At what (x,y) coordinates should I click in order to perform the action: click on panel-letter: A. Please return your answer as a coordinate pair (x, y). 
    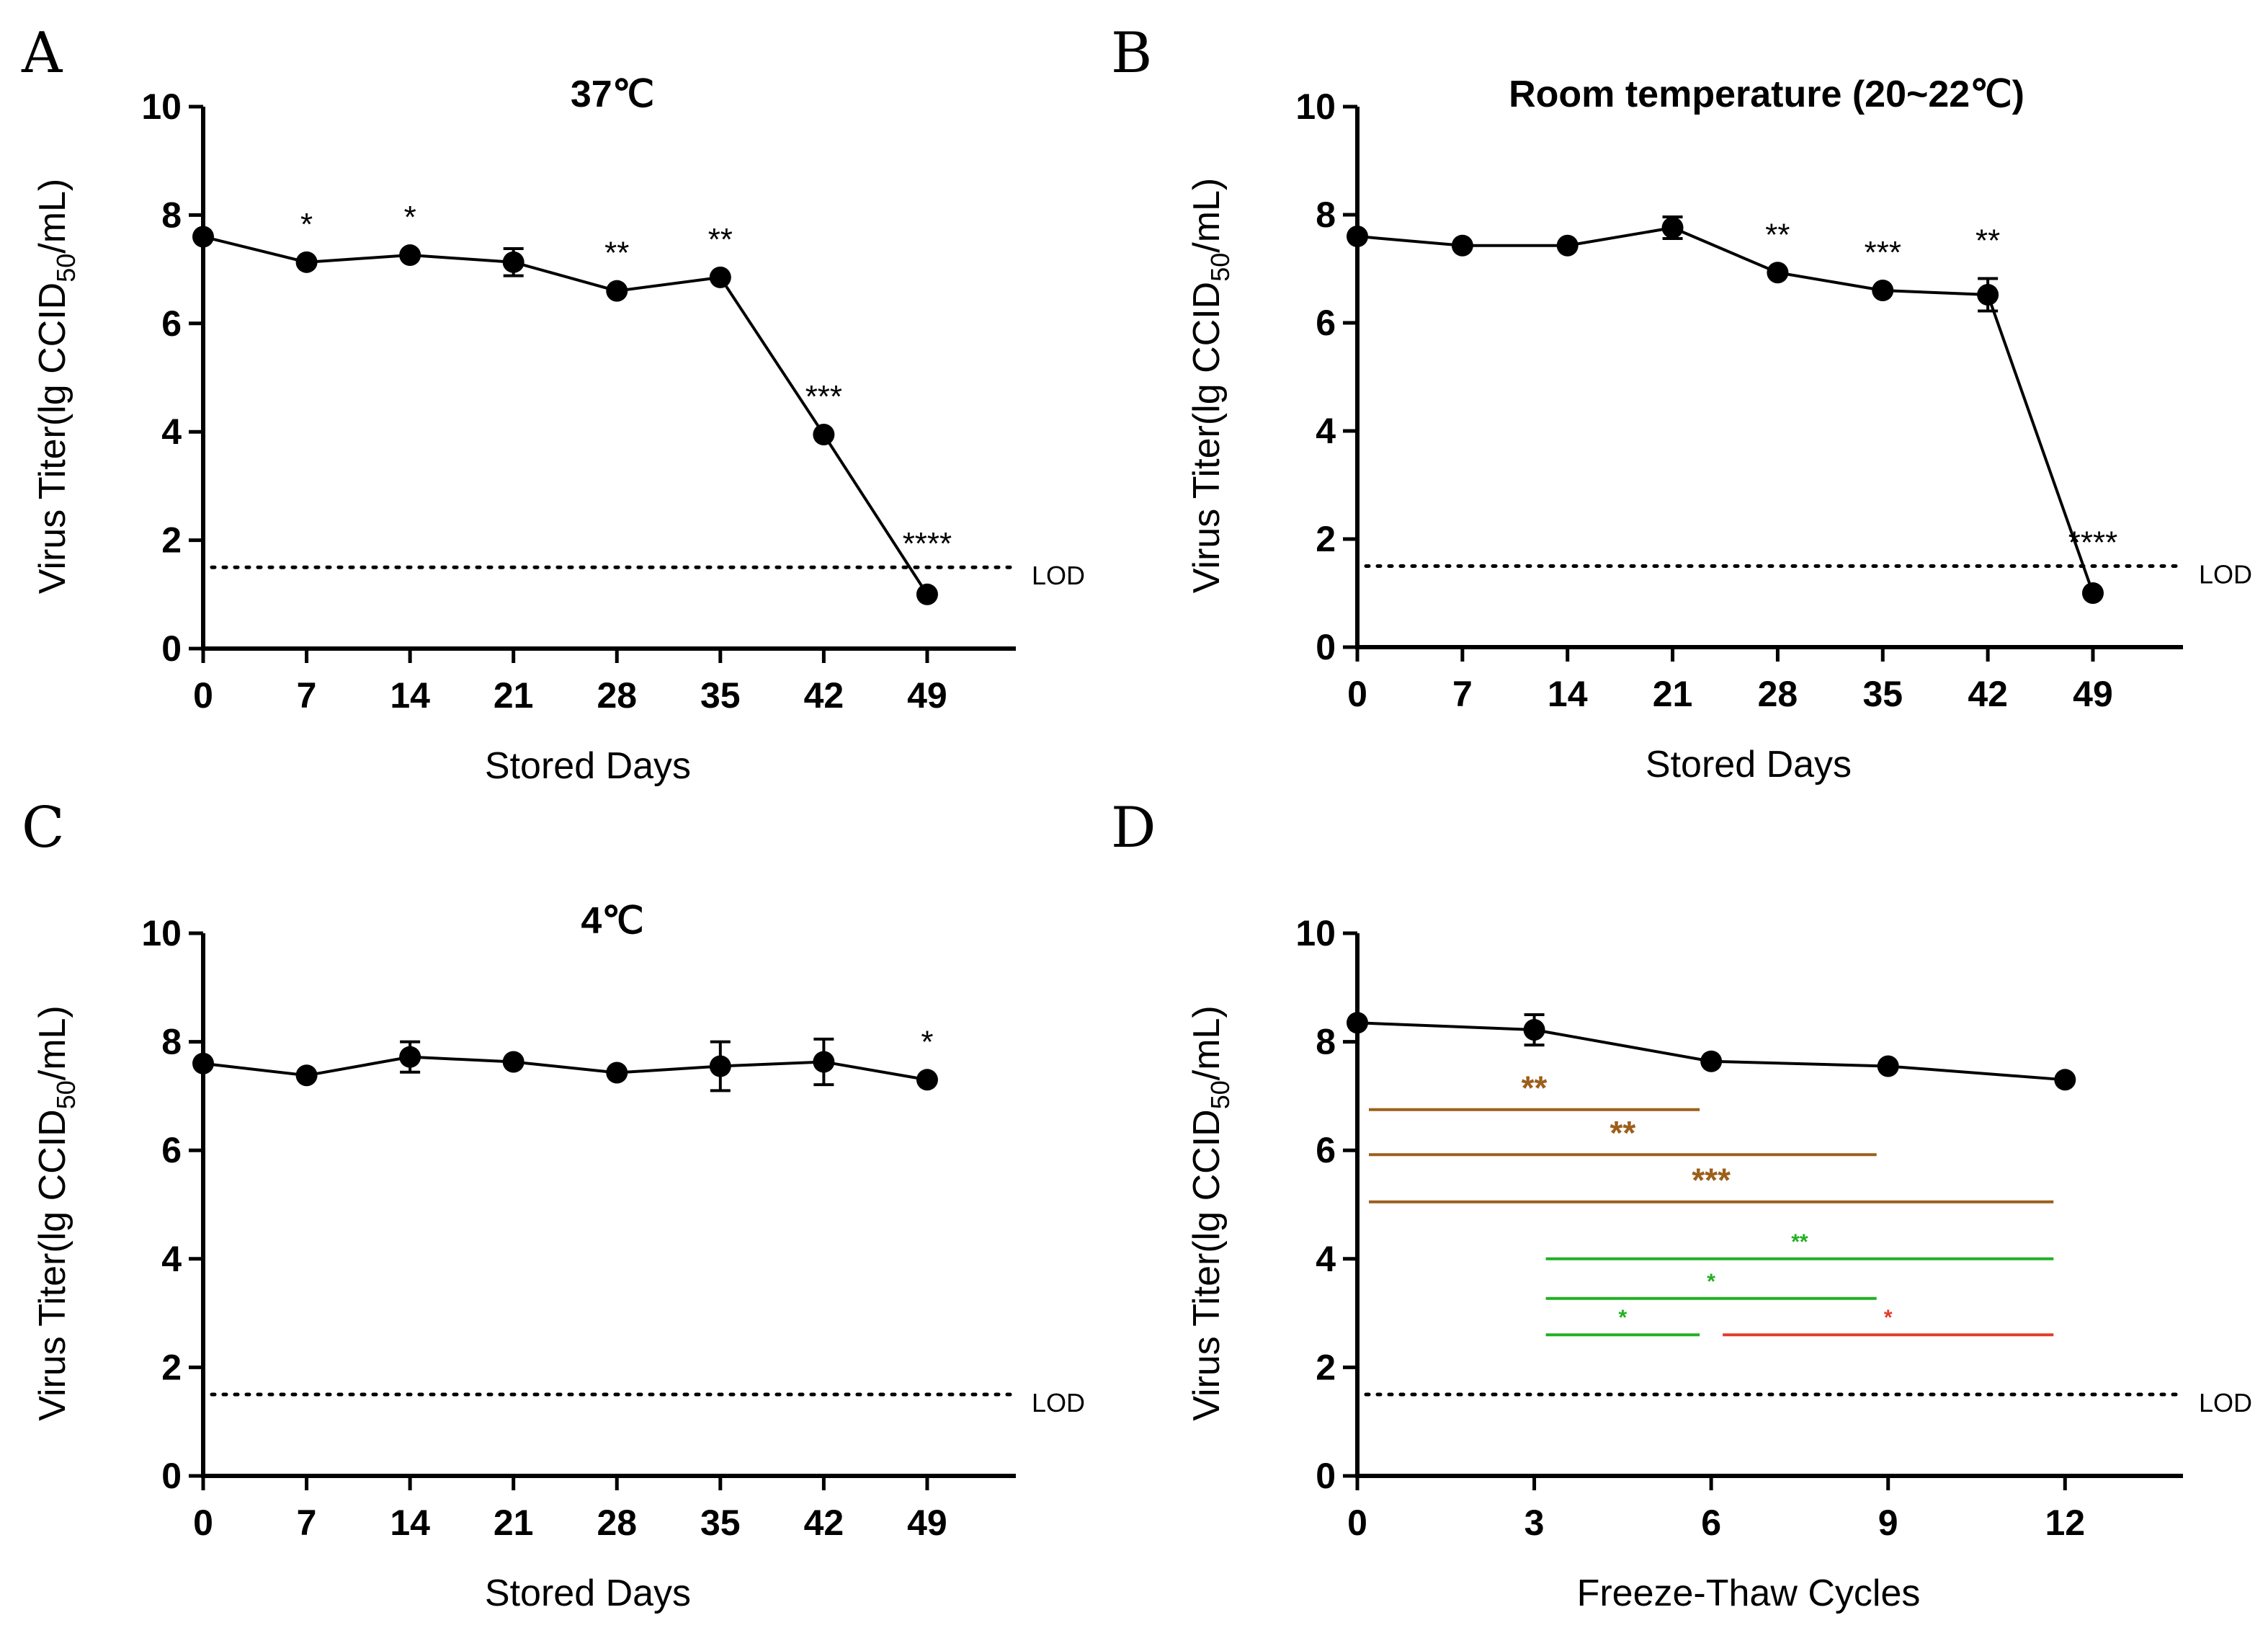
    Looking at the image, I should click on (42, 54).